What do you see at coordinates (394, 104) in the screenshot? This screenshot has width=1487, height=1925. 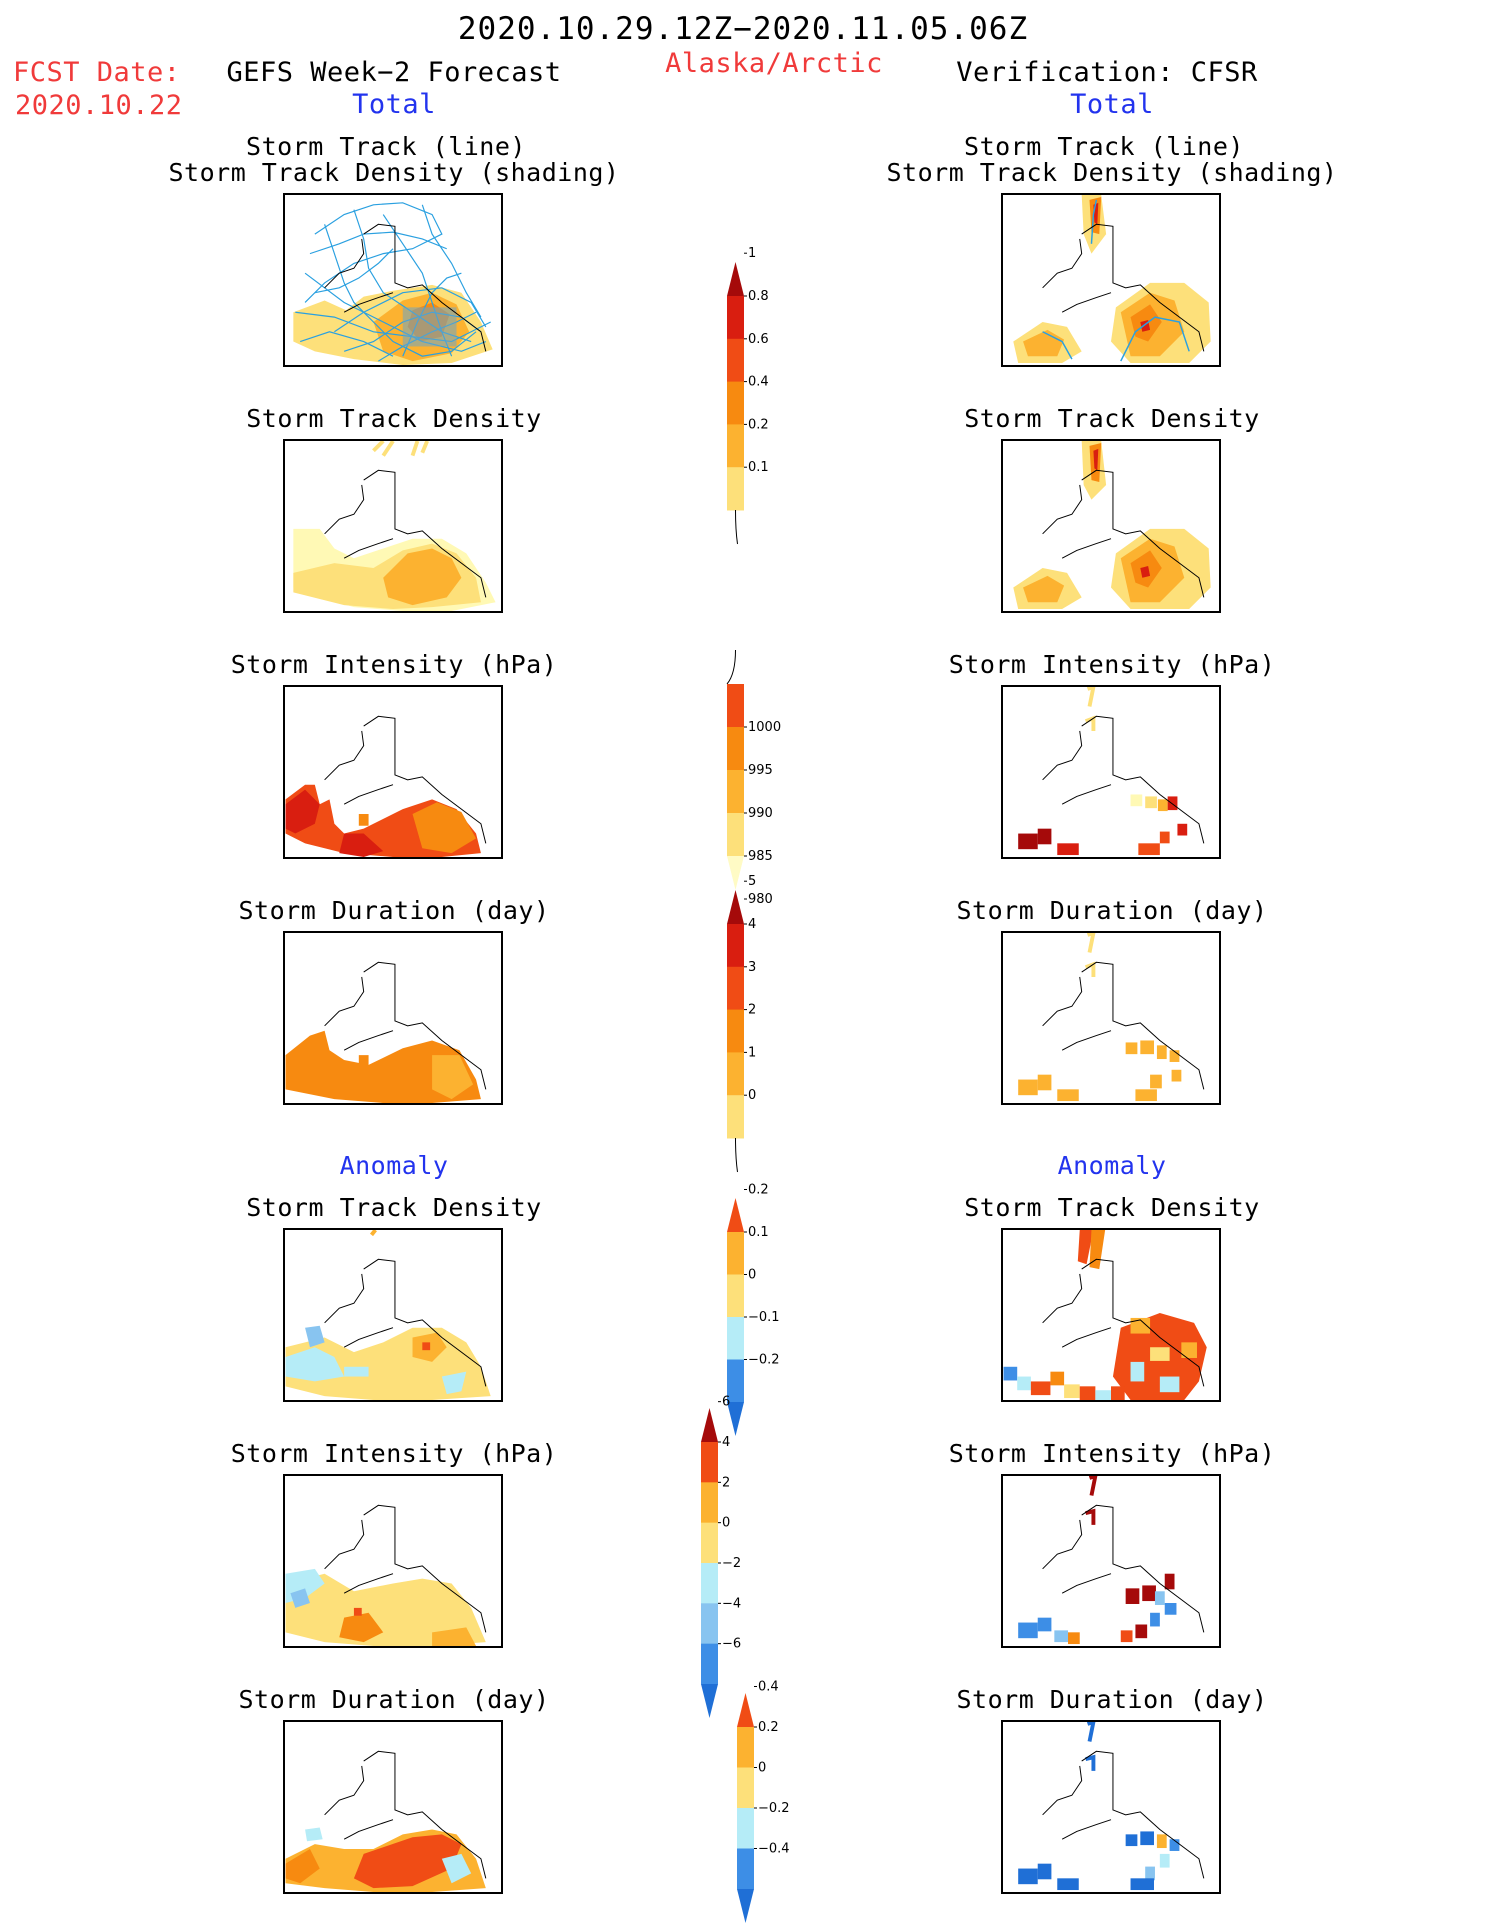 I see `total-left-label: Total` at bounding box center [394, 104].